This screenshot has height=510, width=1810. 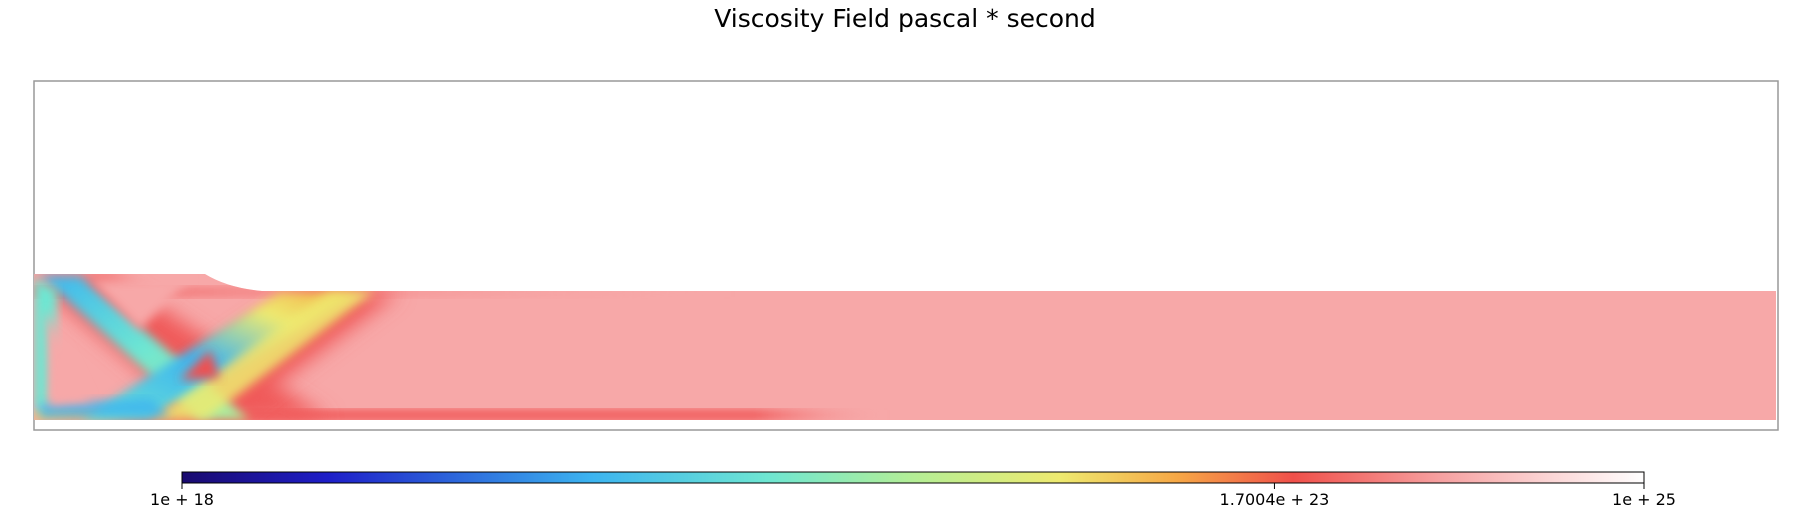 What do you see at coordinates (913, 477) in the screenshot?
I see `colorbar` at bounding box center [913, 477].